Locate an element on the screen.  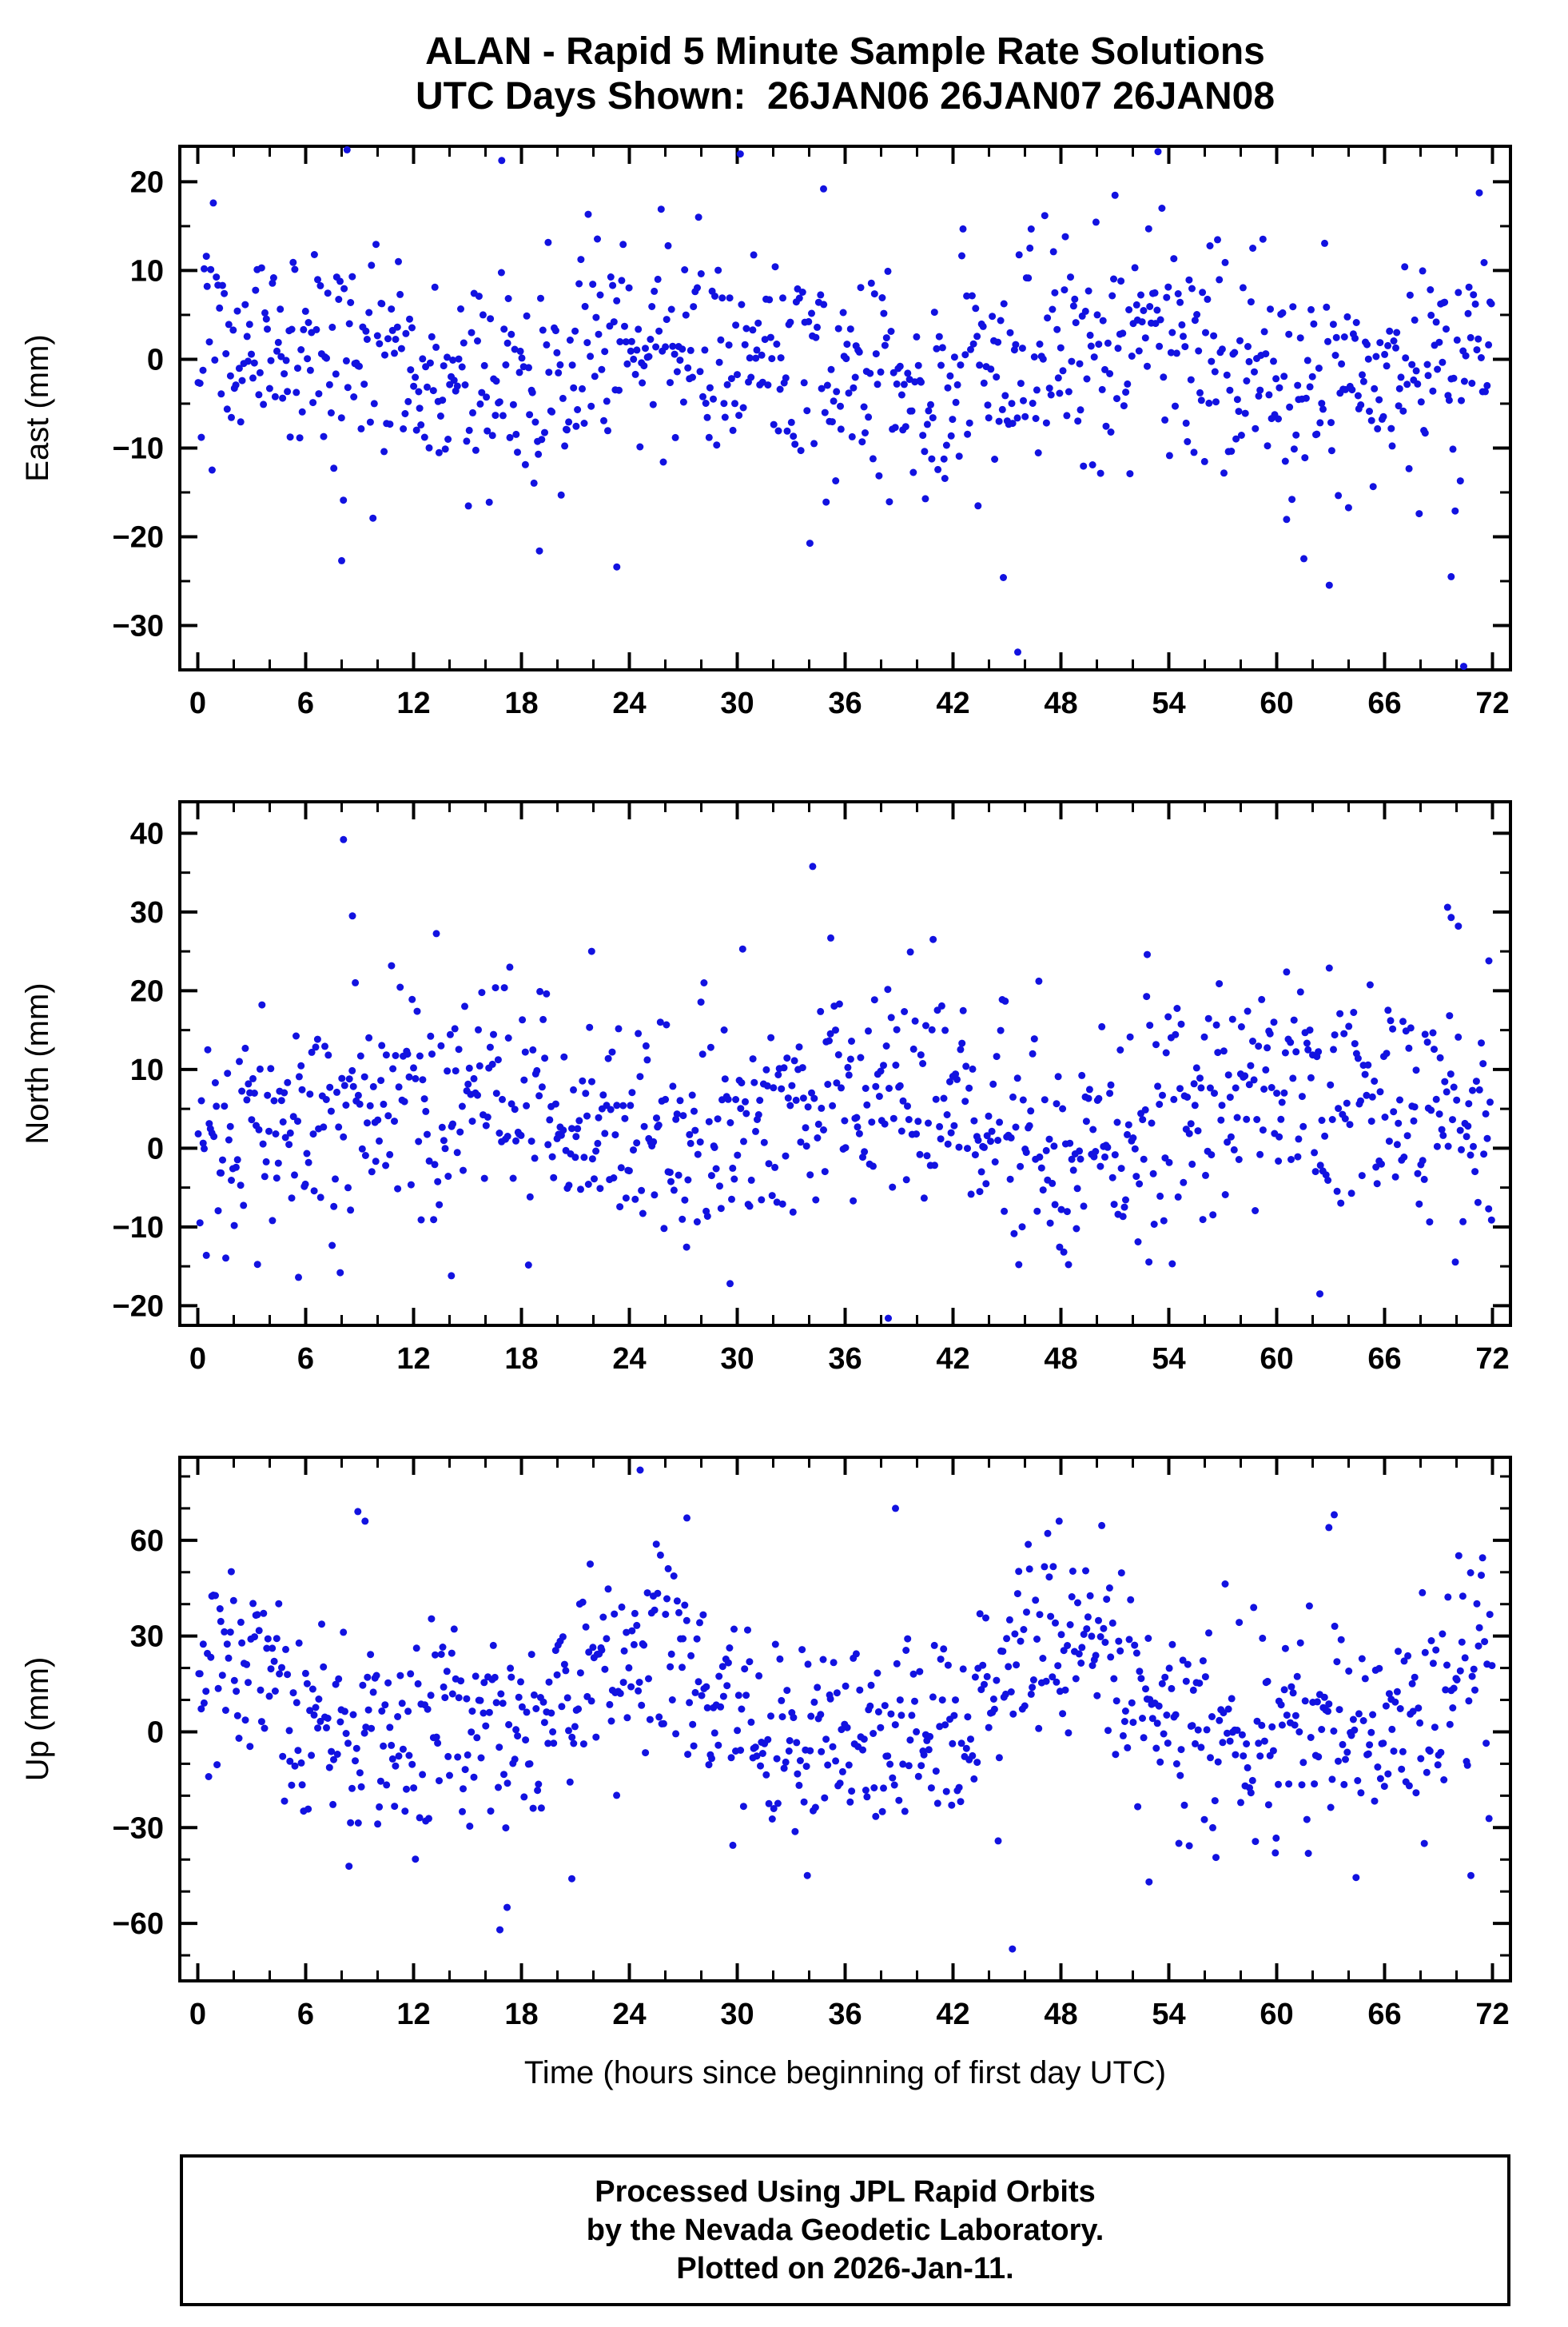
x-tick-label: 24 is located at coordinates (629, 703).